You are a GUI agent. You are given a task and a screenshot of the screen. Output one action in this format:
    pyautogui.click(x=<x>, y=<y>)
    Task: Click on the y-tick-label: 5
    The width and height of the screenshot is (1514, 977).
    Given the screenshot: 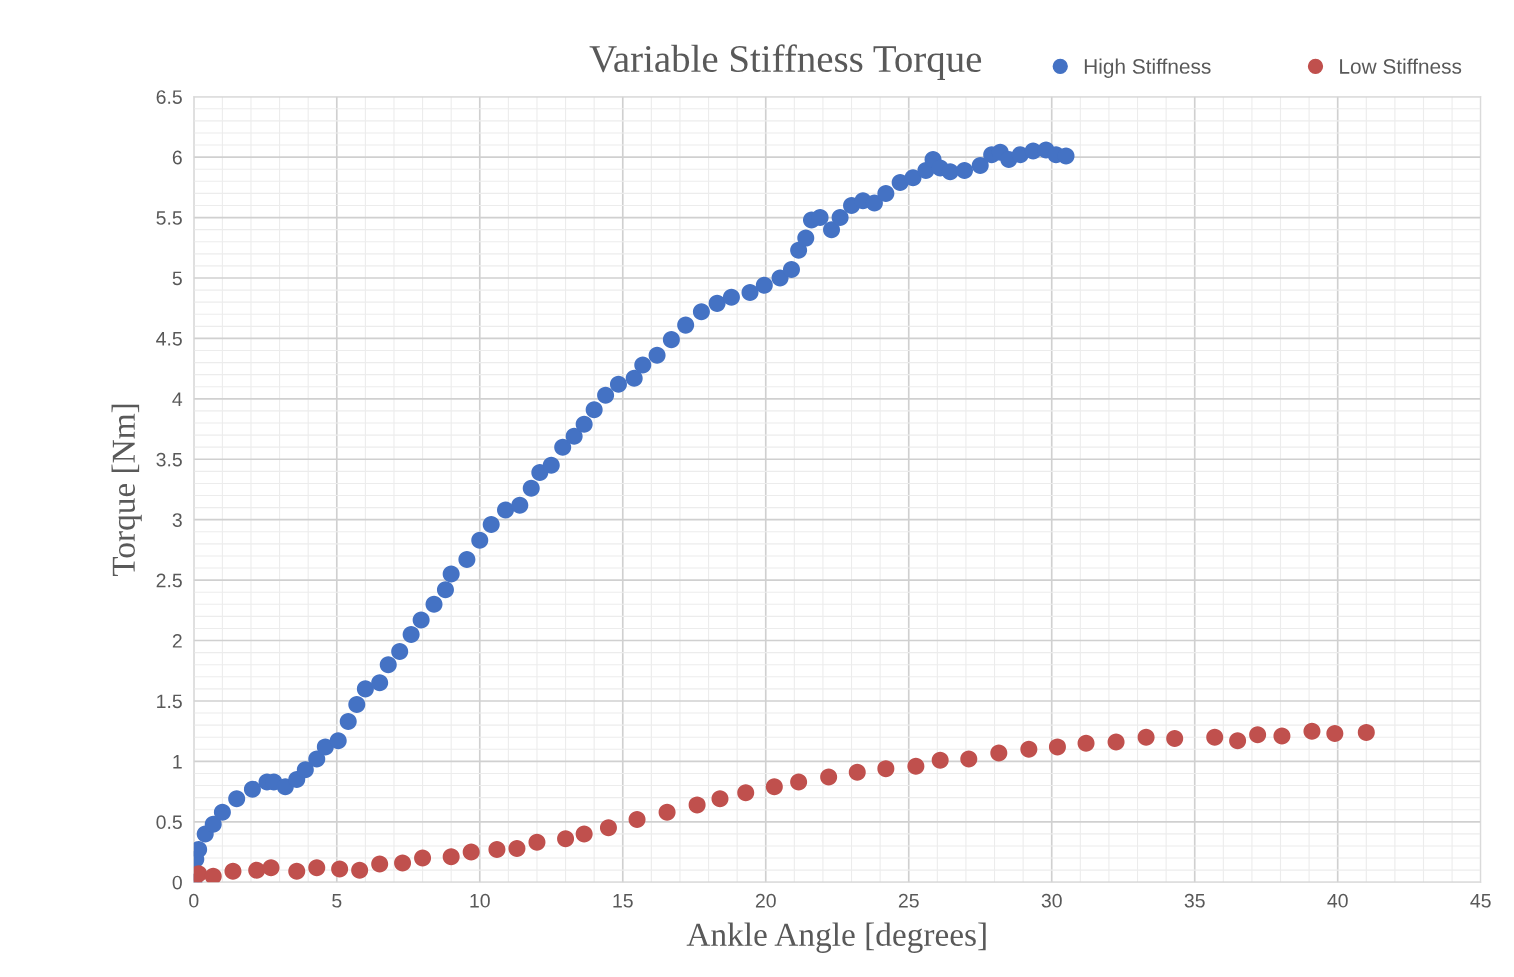 What is the action you would take?
    pyautogui.click(x=177, y=278)
    